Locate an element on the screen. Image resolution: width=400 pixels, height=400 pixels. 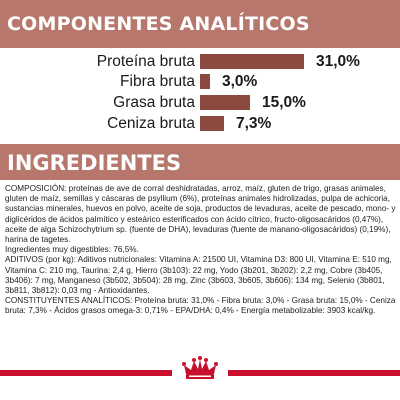
analytics-row-label: Ceniza bruta is located at coordinates (151, 123).